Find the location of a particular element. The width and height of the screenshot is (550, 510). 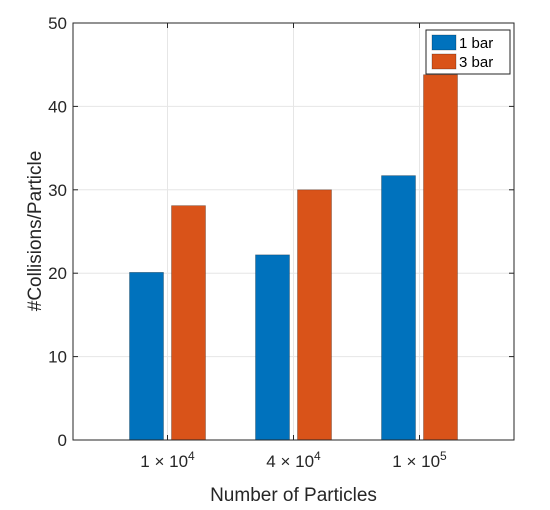

y-tick-label: 10 is located at coordinates (57, 357).